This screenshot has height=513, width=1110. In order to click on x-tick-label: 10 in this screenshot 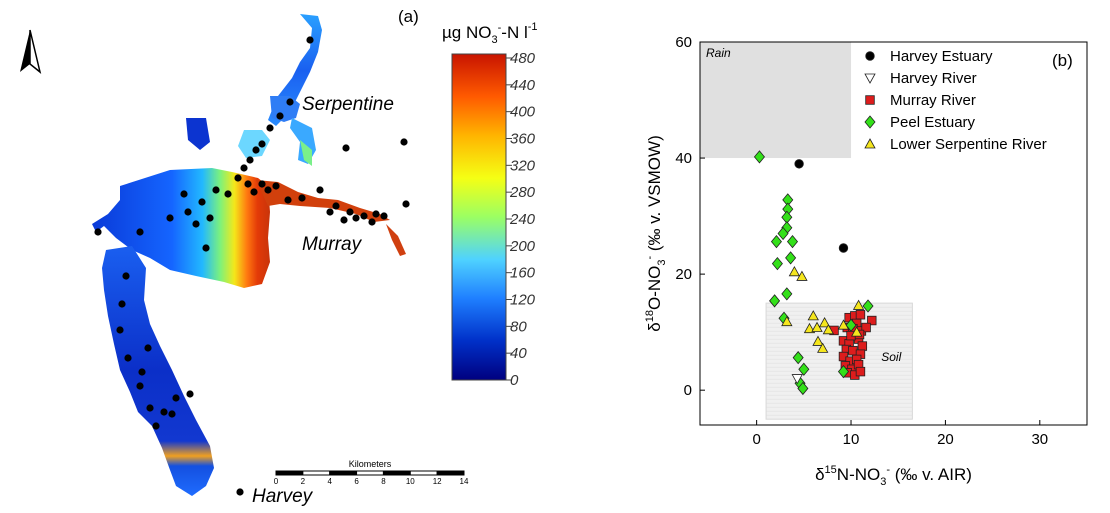, I will do `click(851, 439)`.